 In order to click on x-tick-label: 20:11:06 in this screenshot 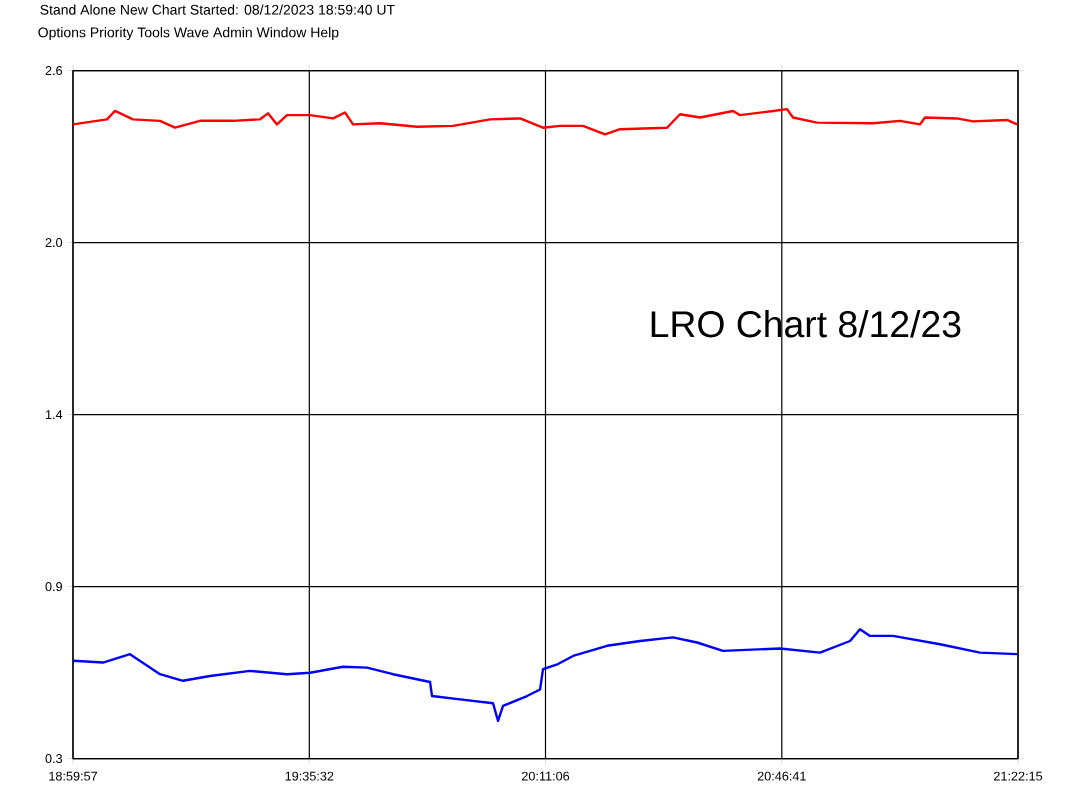, I will do `click(545, 776)`.